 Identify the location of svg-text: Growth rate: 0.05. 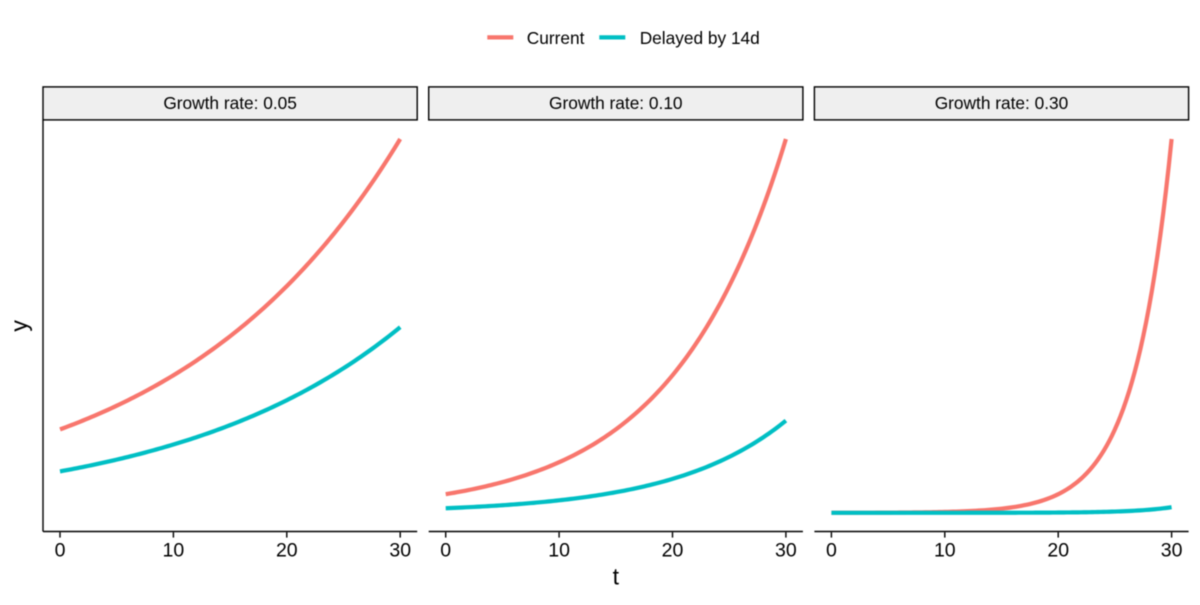
(230, 103).